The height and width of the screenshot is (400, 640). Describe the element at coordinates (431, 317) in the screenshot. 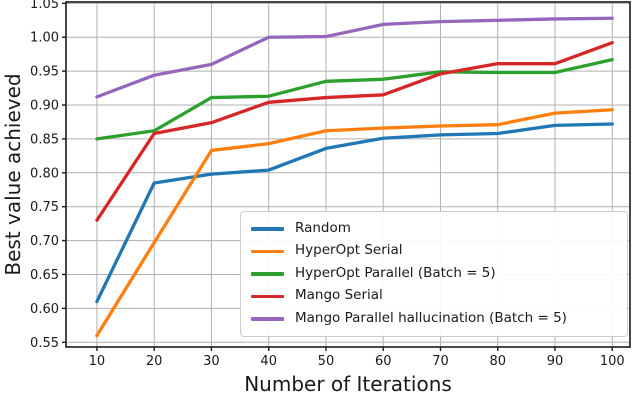

I see `legend-label-mango-parallel: Mango Parallel hallucination (Batch = 5)` at that location.